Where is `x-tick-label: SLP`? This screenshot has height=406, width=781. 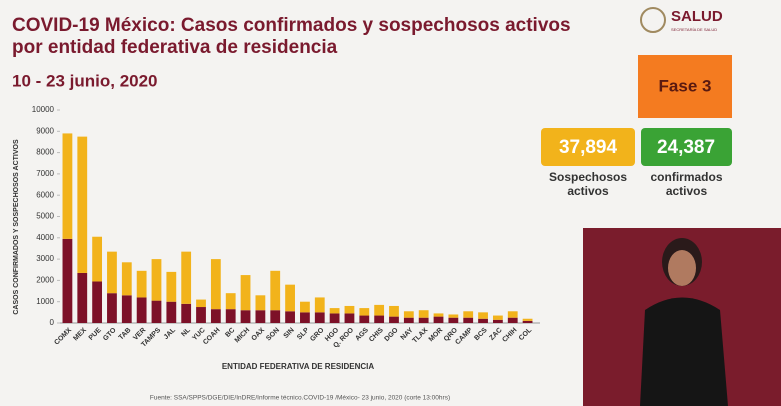 x-tick-label: SLP is located at coordinates (303, 334).